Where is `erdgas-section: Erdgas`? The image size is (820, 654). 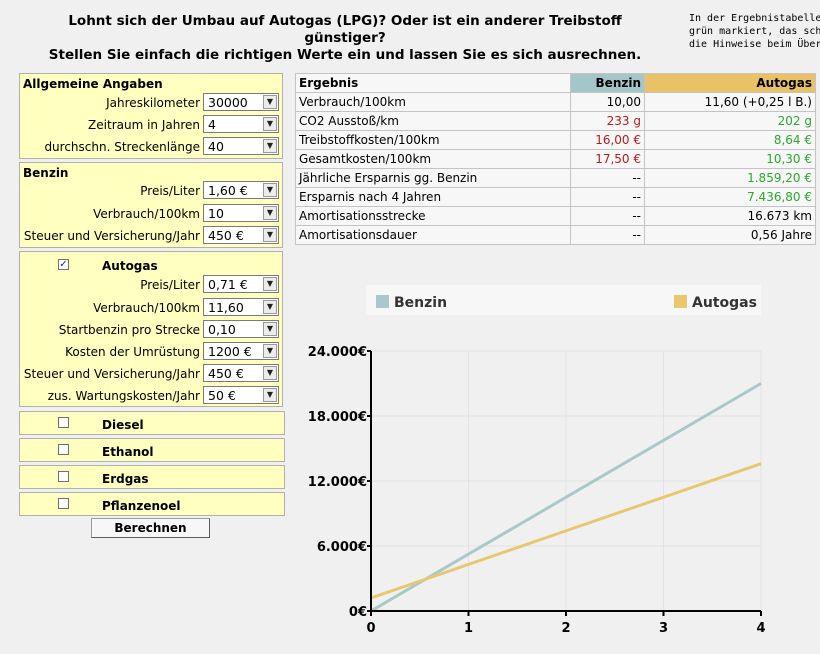 erdgas-section: Erdgas is located at coordinates (152, 477).